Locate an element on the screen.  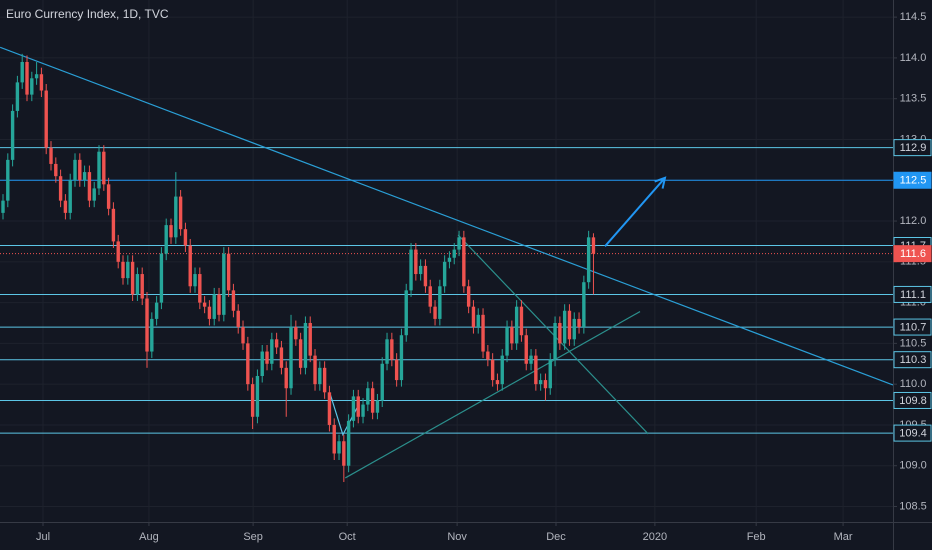
y-axis-panel is located at coordinates (912, 275).